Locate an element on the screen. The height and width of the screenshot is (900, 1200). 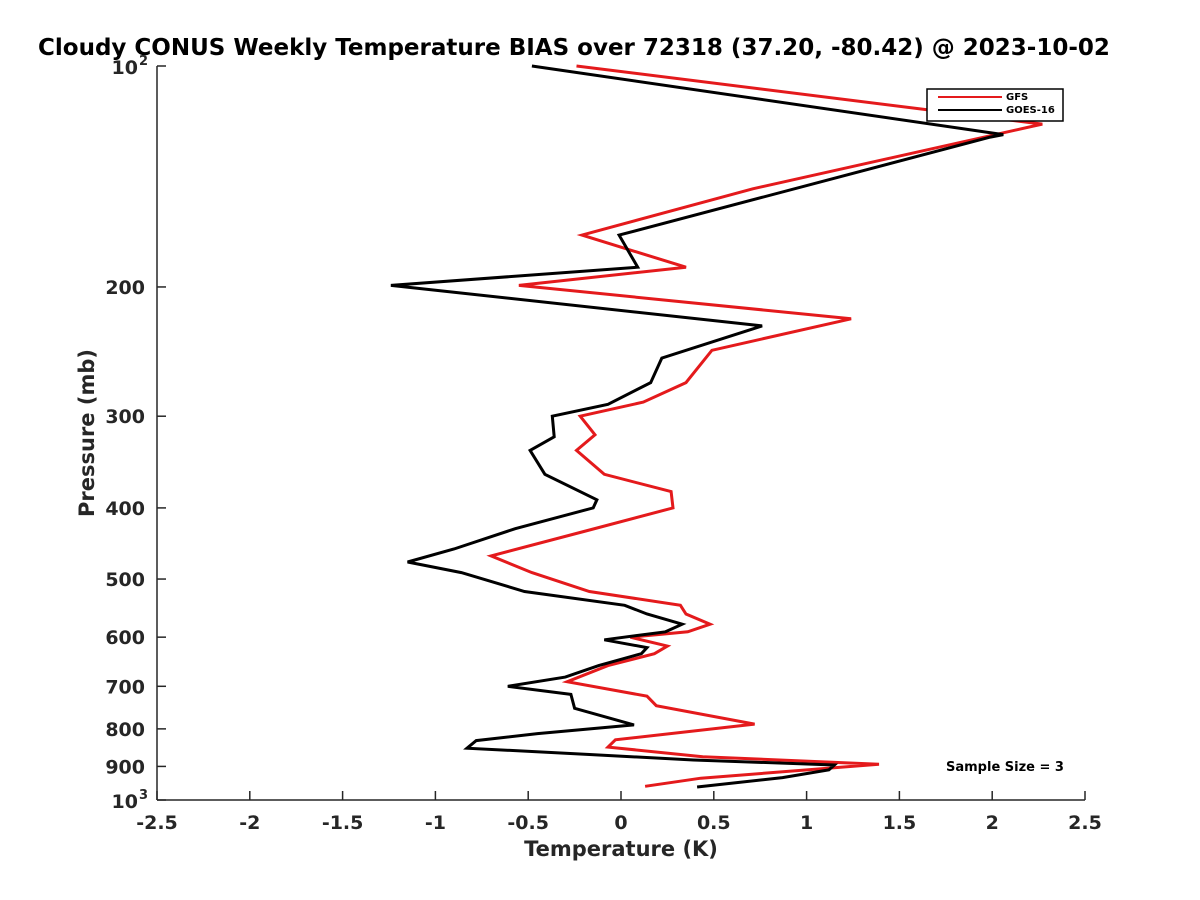
legend-box is located at coordinates (995, 105).